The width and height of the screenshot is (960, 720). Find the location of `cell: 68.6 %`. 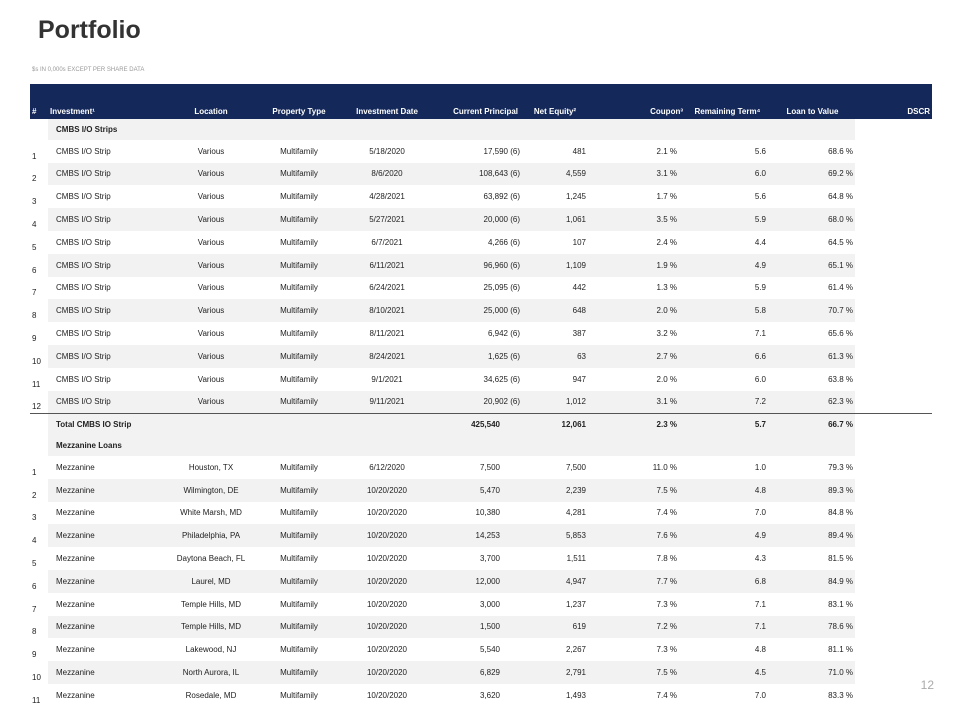

cell: 68.6 % is located at coordinates (840, 151).